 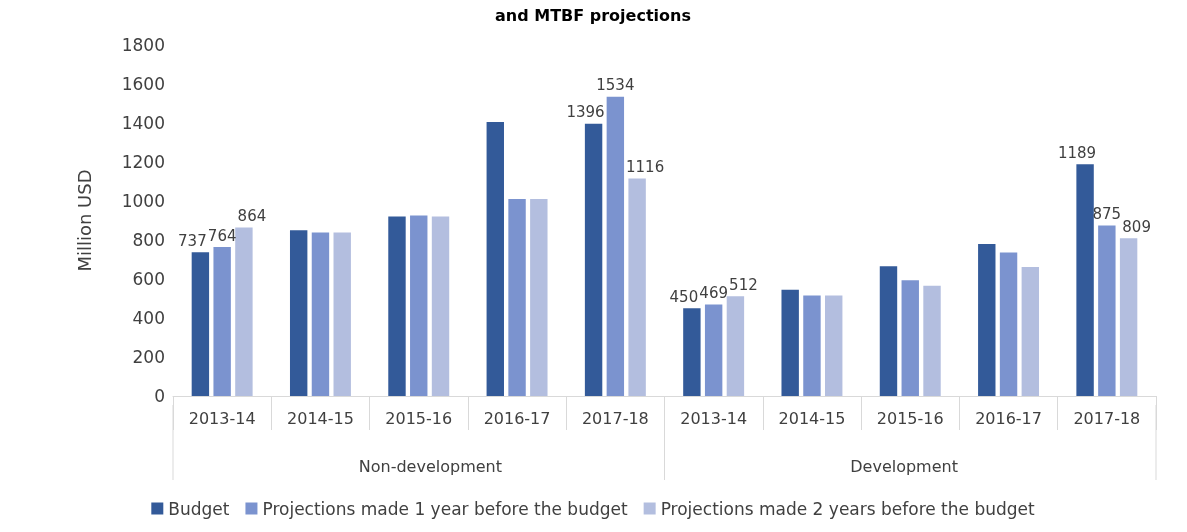 What do you see at coordinates (713, 293) in the screenshot?
I see `data-label: 469` at bounding box center [713, 293].